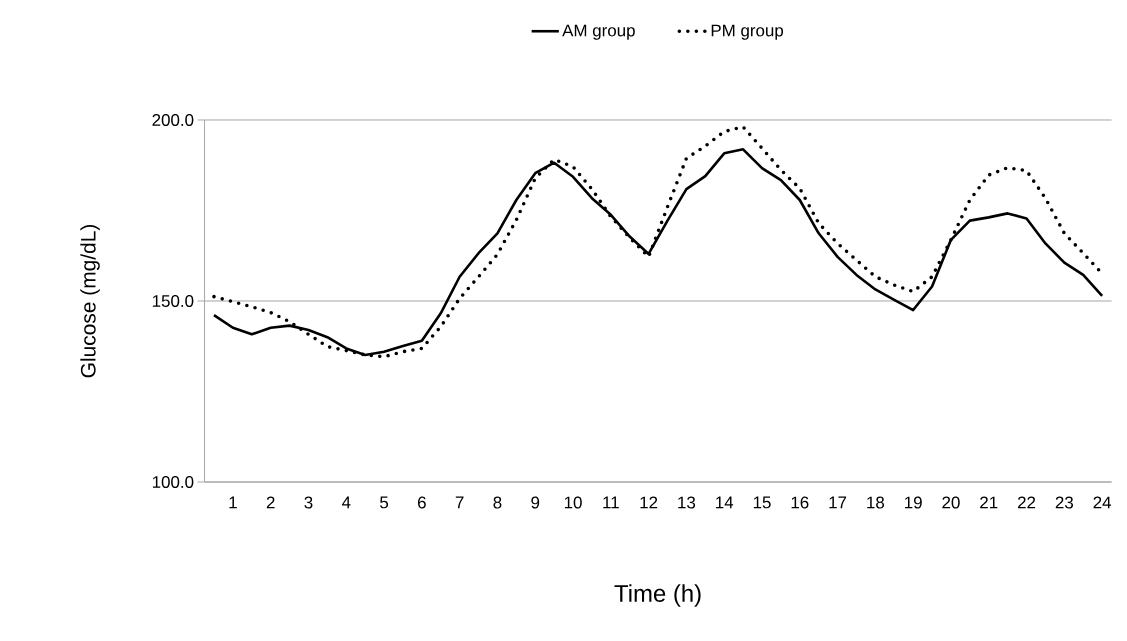  I want to click on x-tick-label: 20, so click(951, 502).